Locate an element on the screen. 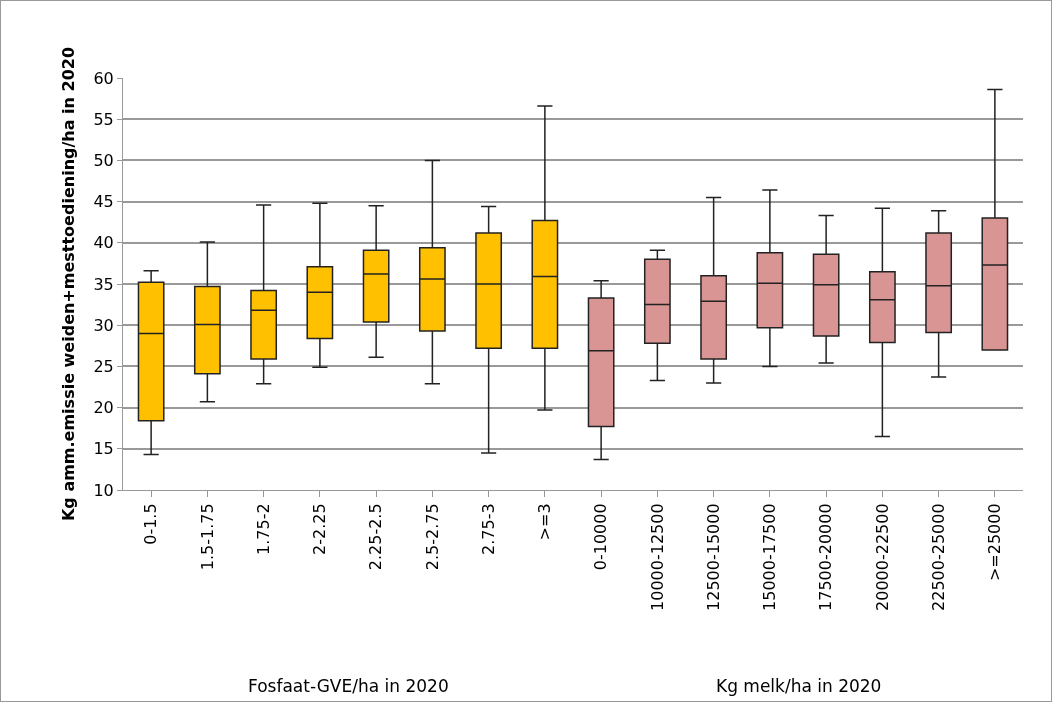  y-tick-label: 25 is located at coordinates (103, 366).